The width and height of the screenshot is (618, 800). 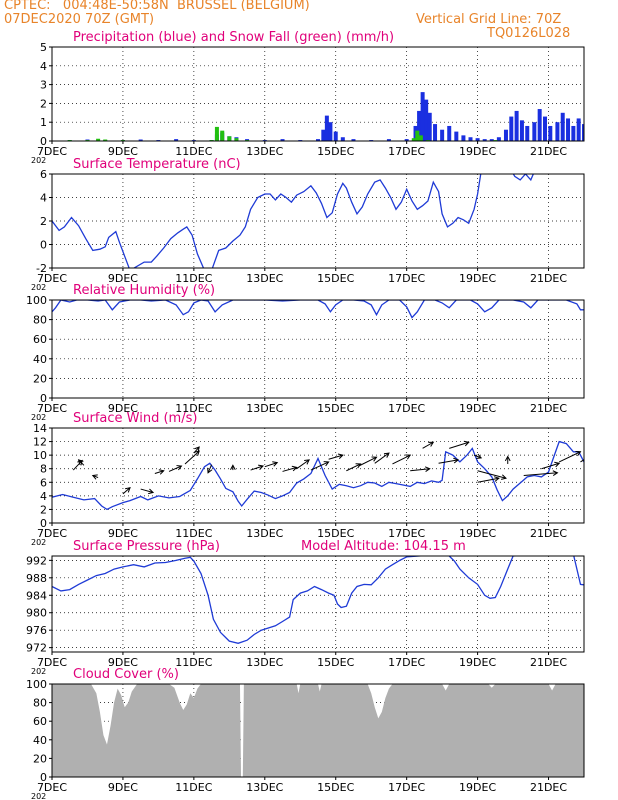 What do you see at coordinates (36, 630) in the screenshot?
I see `y-tick-label: 976` at bounding box center [36, 630].